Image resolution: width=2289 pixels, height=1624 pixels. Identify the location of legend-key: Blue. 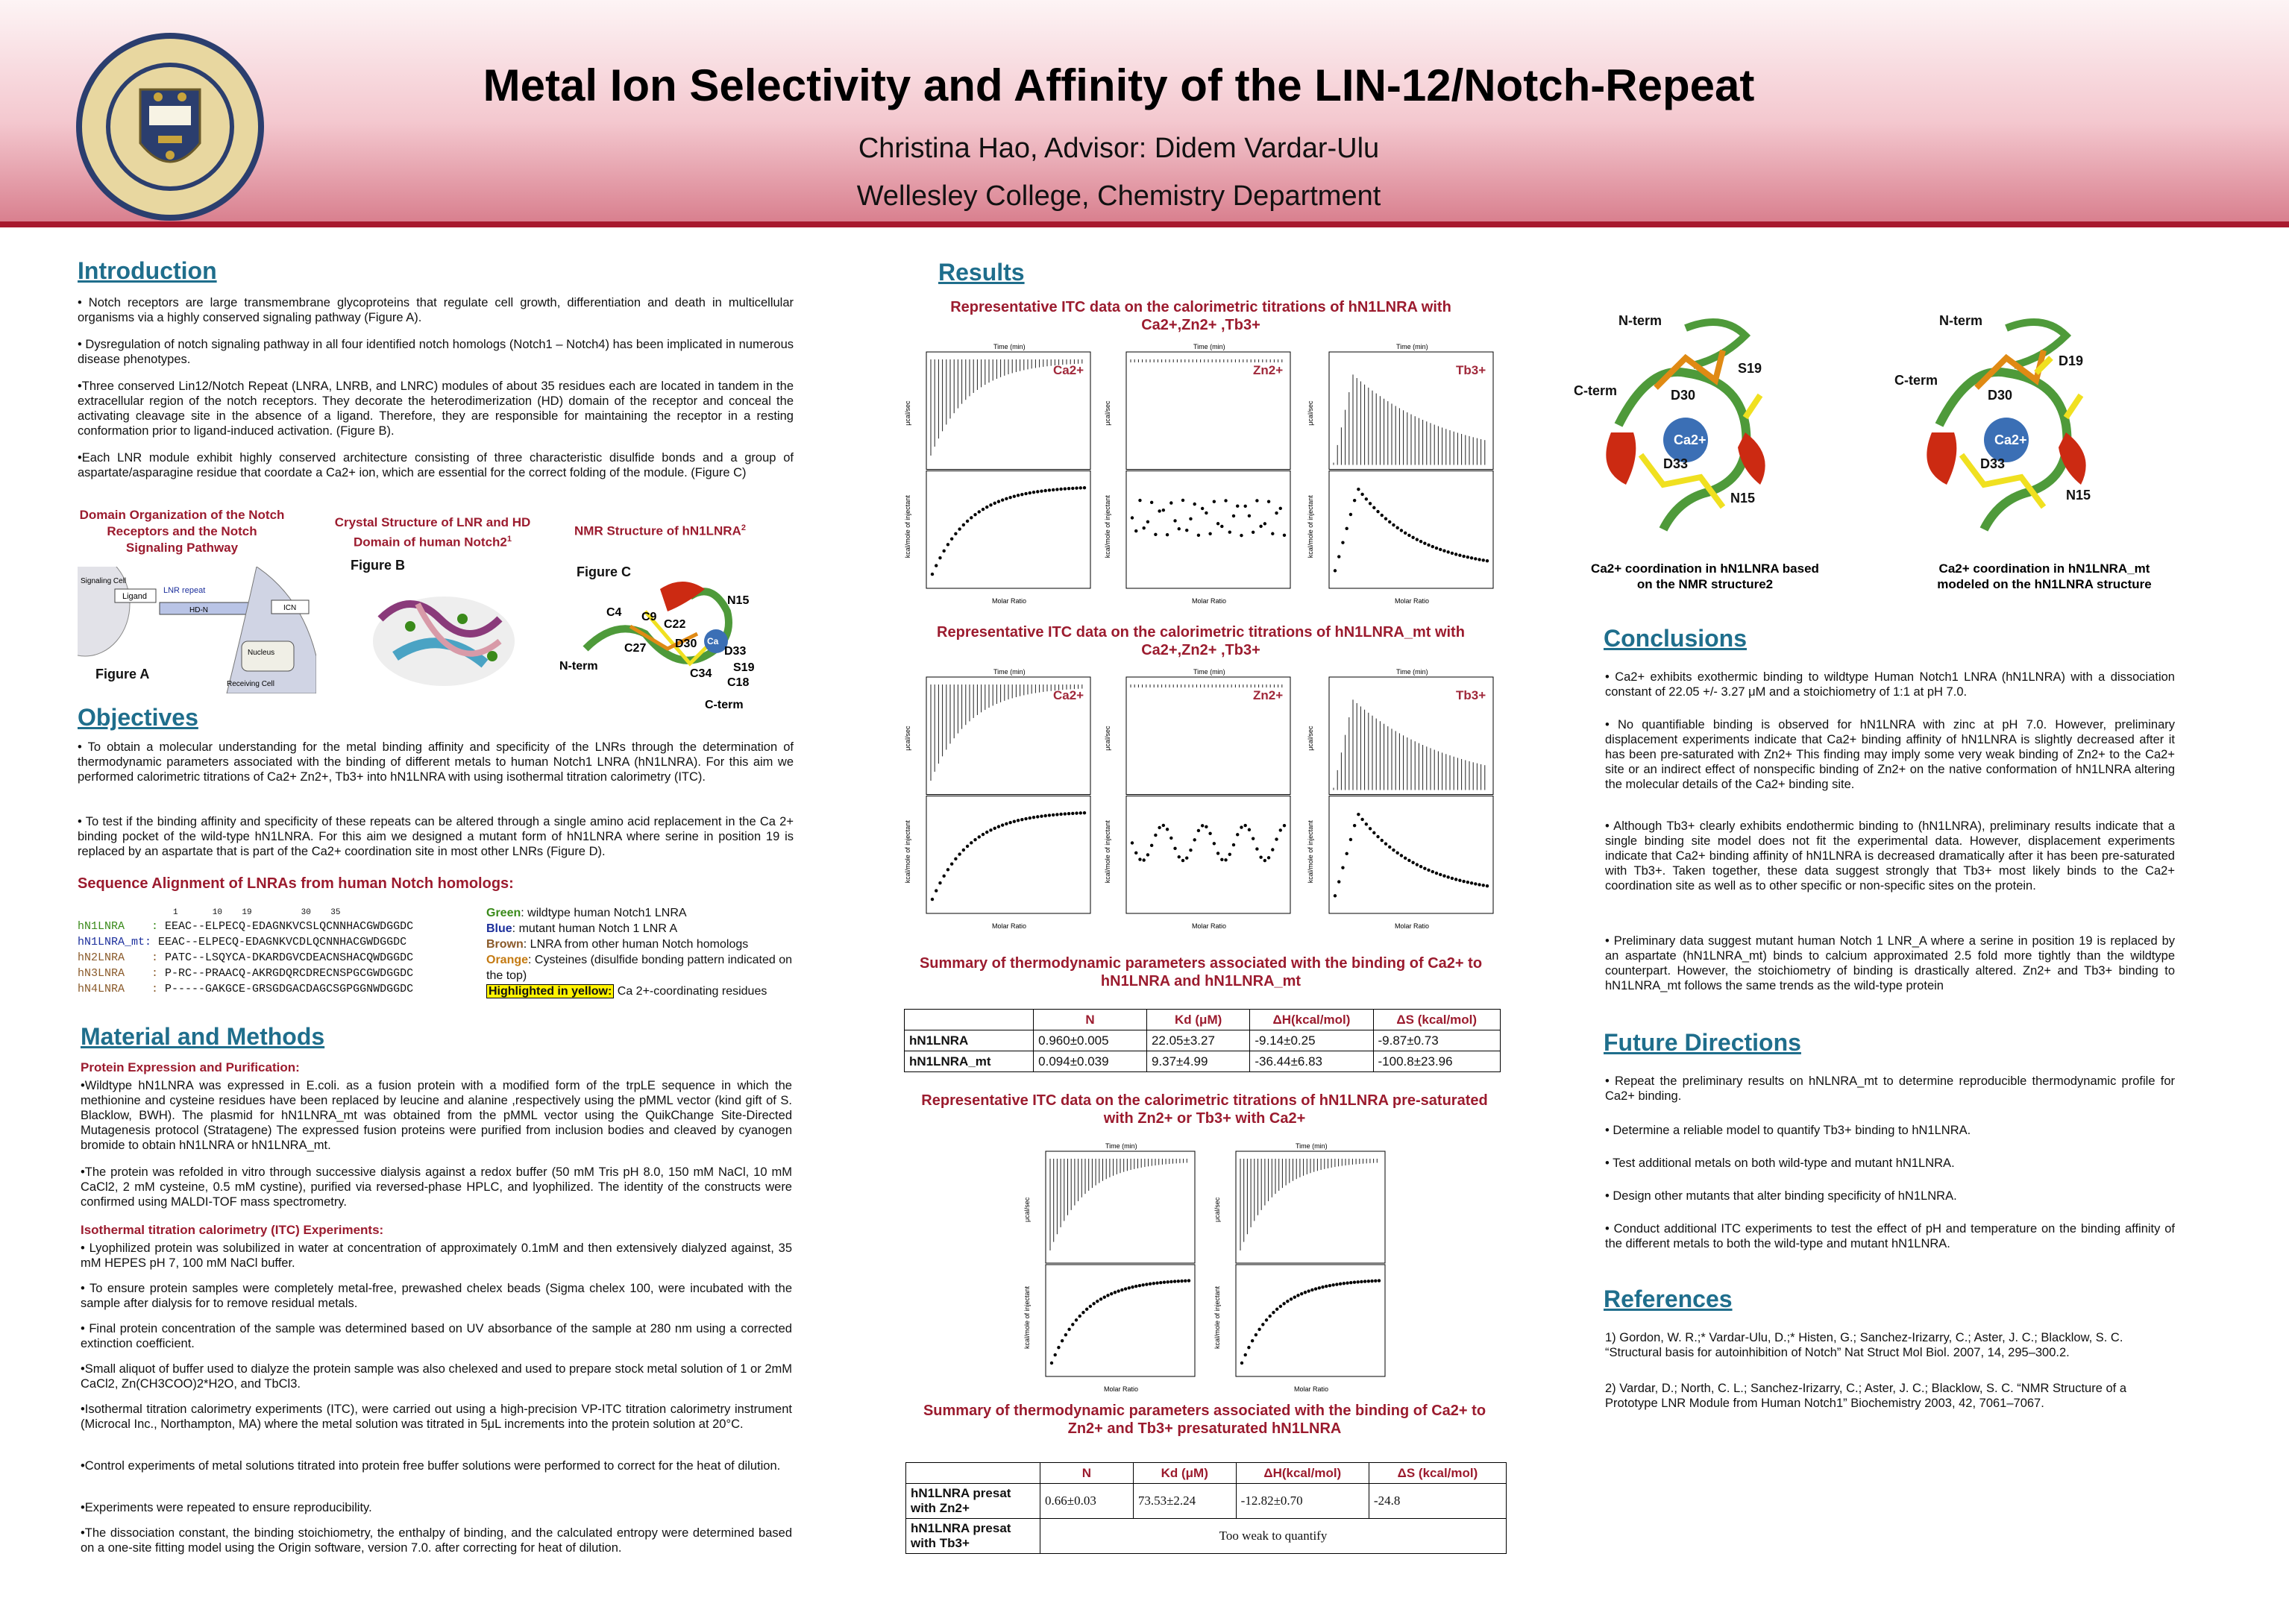
(499, 928).